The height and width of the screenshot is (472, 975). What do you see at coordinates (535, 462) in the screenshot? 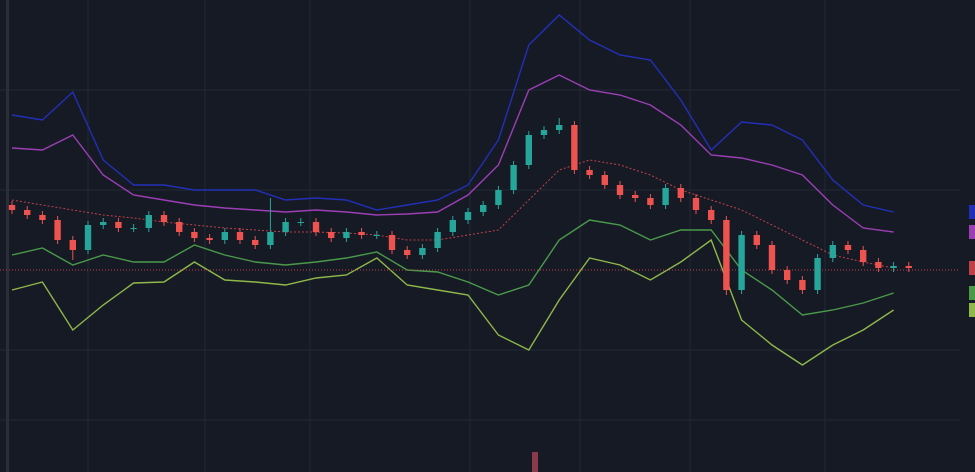
I see `volume-bar` at bounding box center [535, 462].